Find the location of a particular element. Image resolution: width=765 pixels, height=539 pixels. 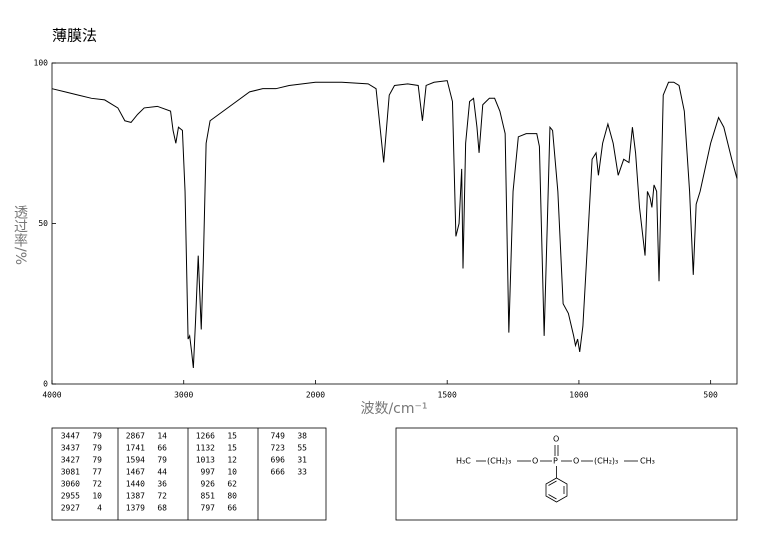

wavenumber-cell: 723 is located at coordinates (278, 448).